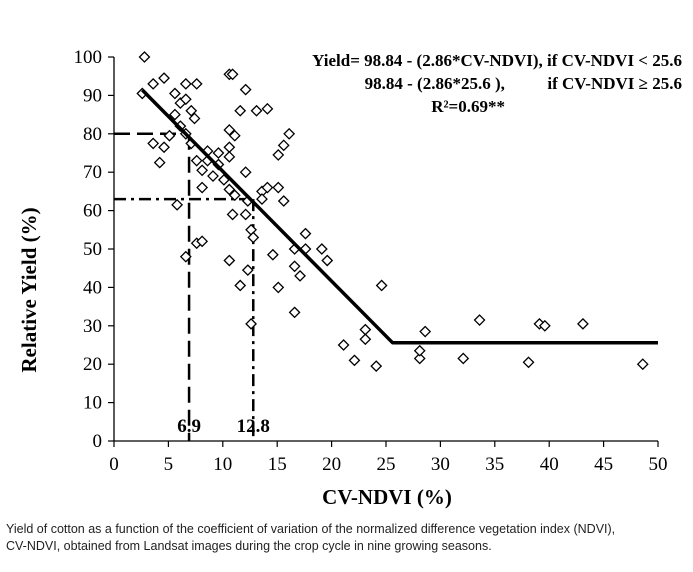 The image size is (693, 572). Describe the element at coordinates (92, 134) in the screenshot. I see `y-tick-label: 80` at that location.